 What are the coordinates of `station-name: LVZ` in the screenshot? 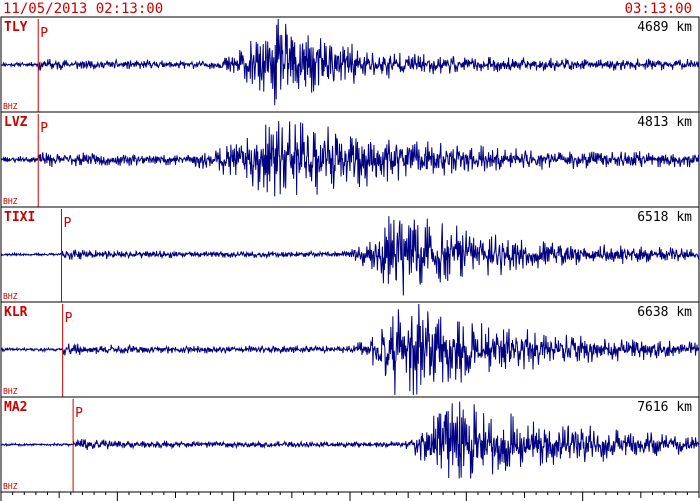 It's located at (16, 122).